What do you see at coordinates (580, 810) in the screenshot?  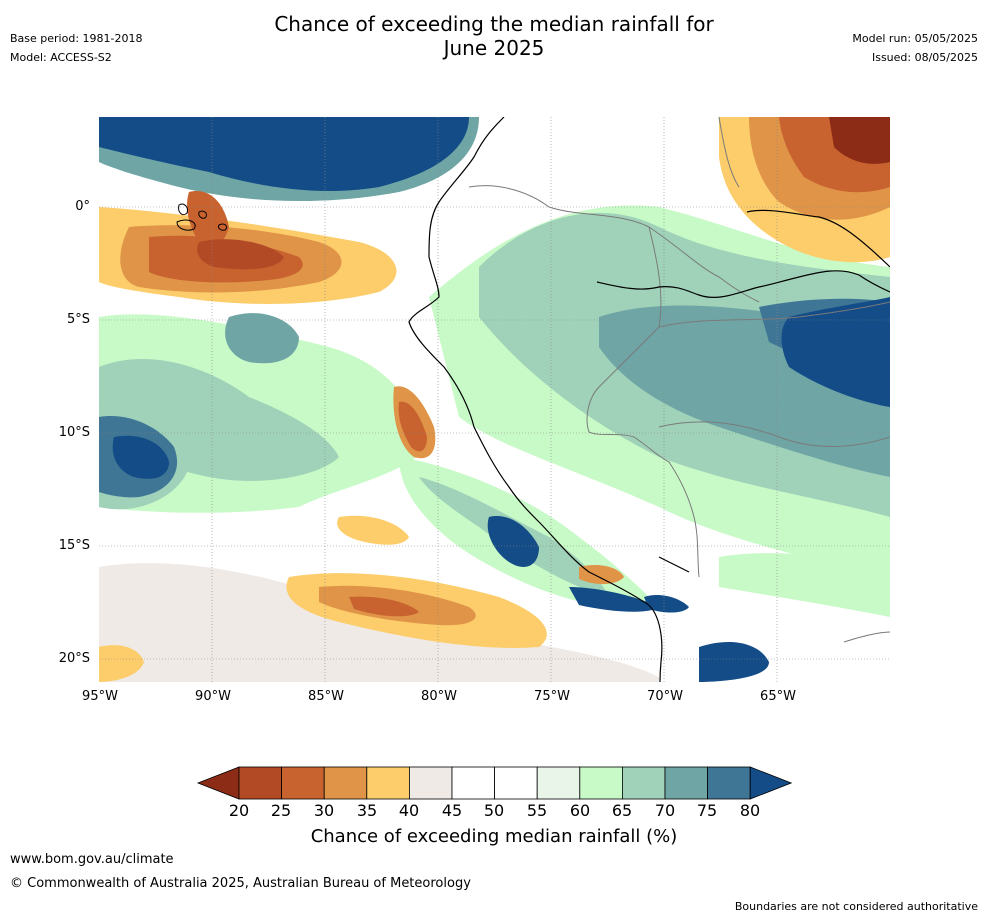 I see `colorbar-label: 60` at bounding box center [580, 810].